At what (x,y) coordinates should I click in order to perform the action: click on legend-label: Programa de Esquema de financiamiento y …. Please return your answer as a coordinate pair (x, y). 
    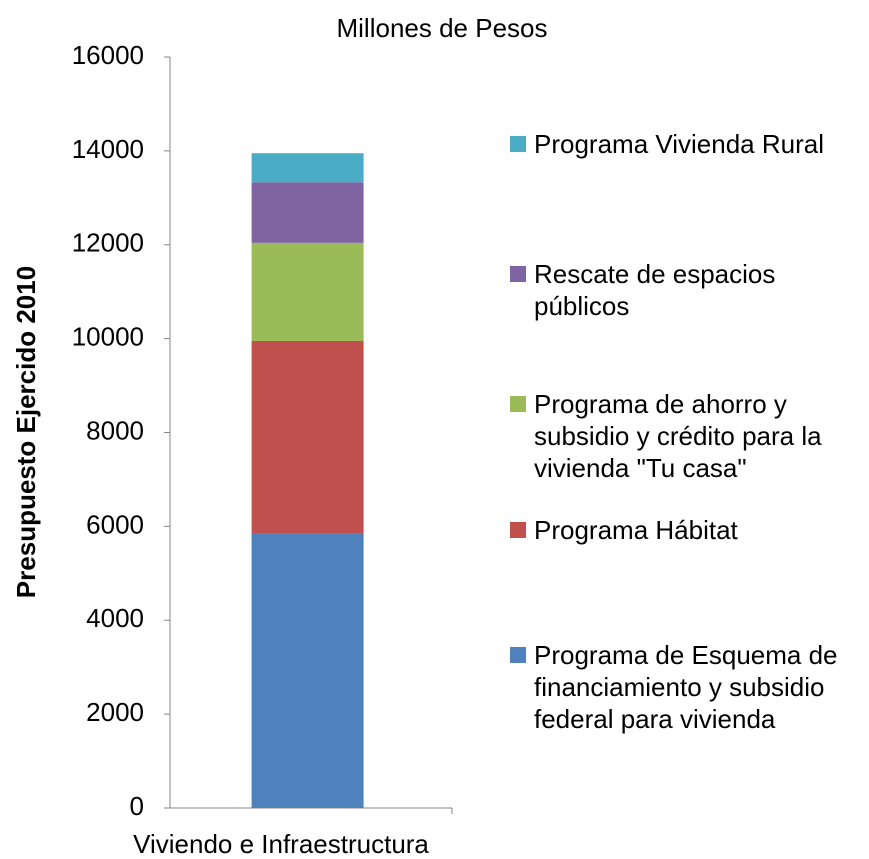
    Looking at the image, I should click on (686, 687).